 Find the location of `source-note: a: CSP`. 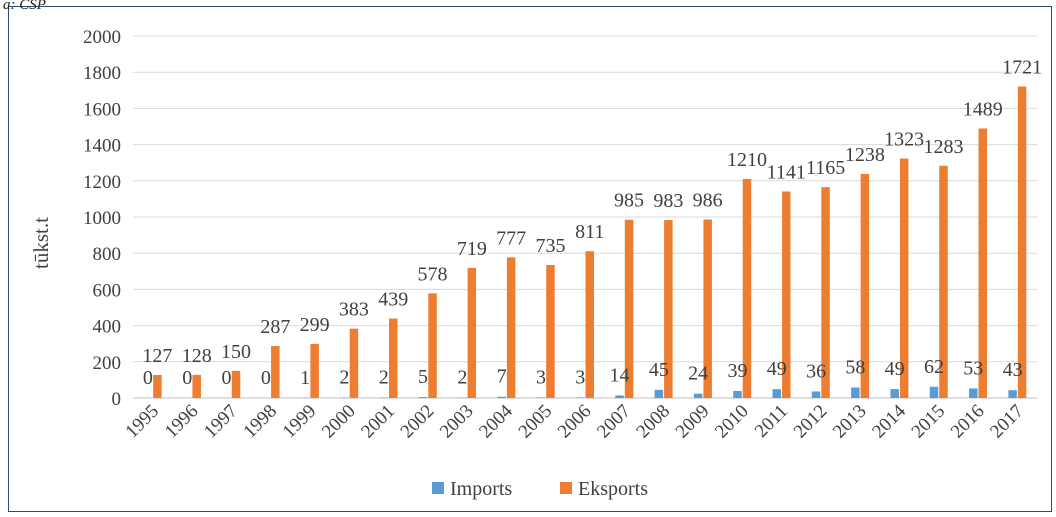

source-note: a: CSP is located at coordinates (24, 6).